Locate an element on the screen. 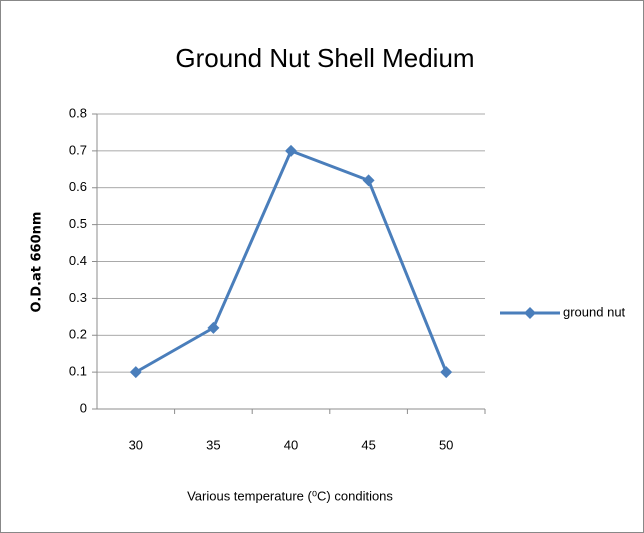 The height and width of the screenshot is (533, 644). legend-label: ground nut is located at coordinates (594, 311).